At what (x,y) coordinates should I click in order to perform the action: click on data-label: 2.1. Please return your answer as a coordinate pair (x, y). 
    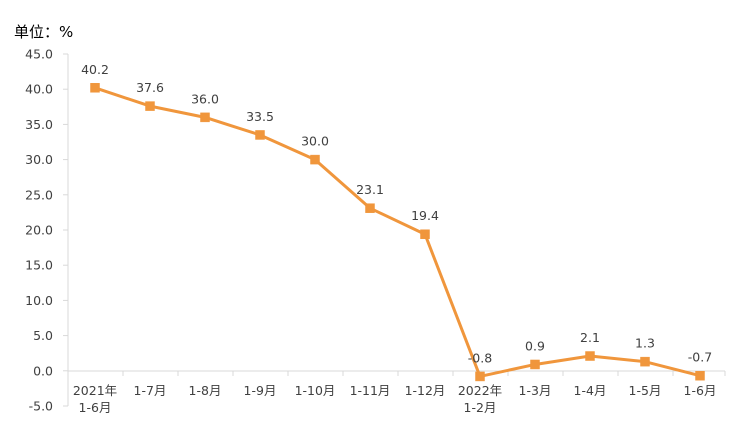
    Looking at the image, I should click on (590, 337).